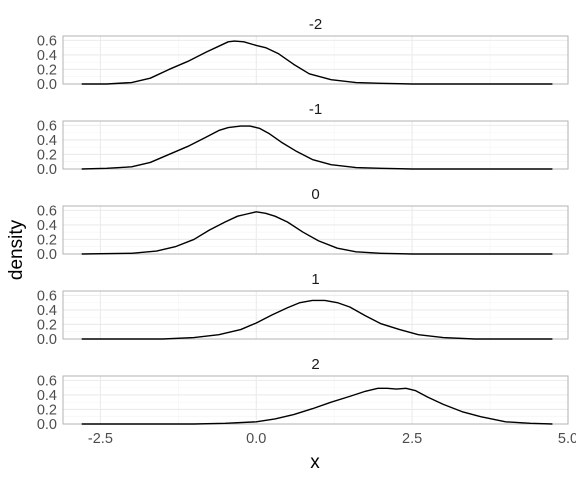  Describe the element at coordinates (256, 439) in the screenshot. I see `x-tick-label: 0.0` at that location.